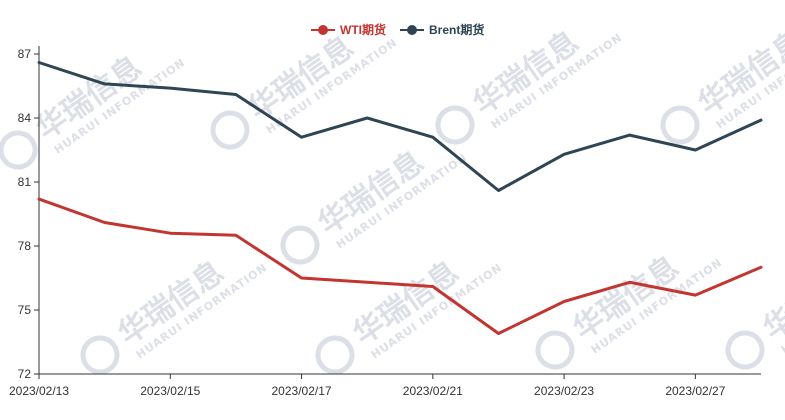 This screenshot has height=420, width=785. I want to click on legend: WTI期货 Brent期货, so click(397, 29).